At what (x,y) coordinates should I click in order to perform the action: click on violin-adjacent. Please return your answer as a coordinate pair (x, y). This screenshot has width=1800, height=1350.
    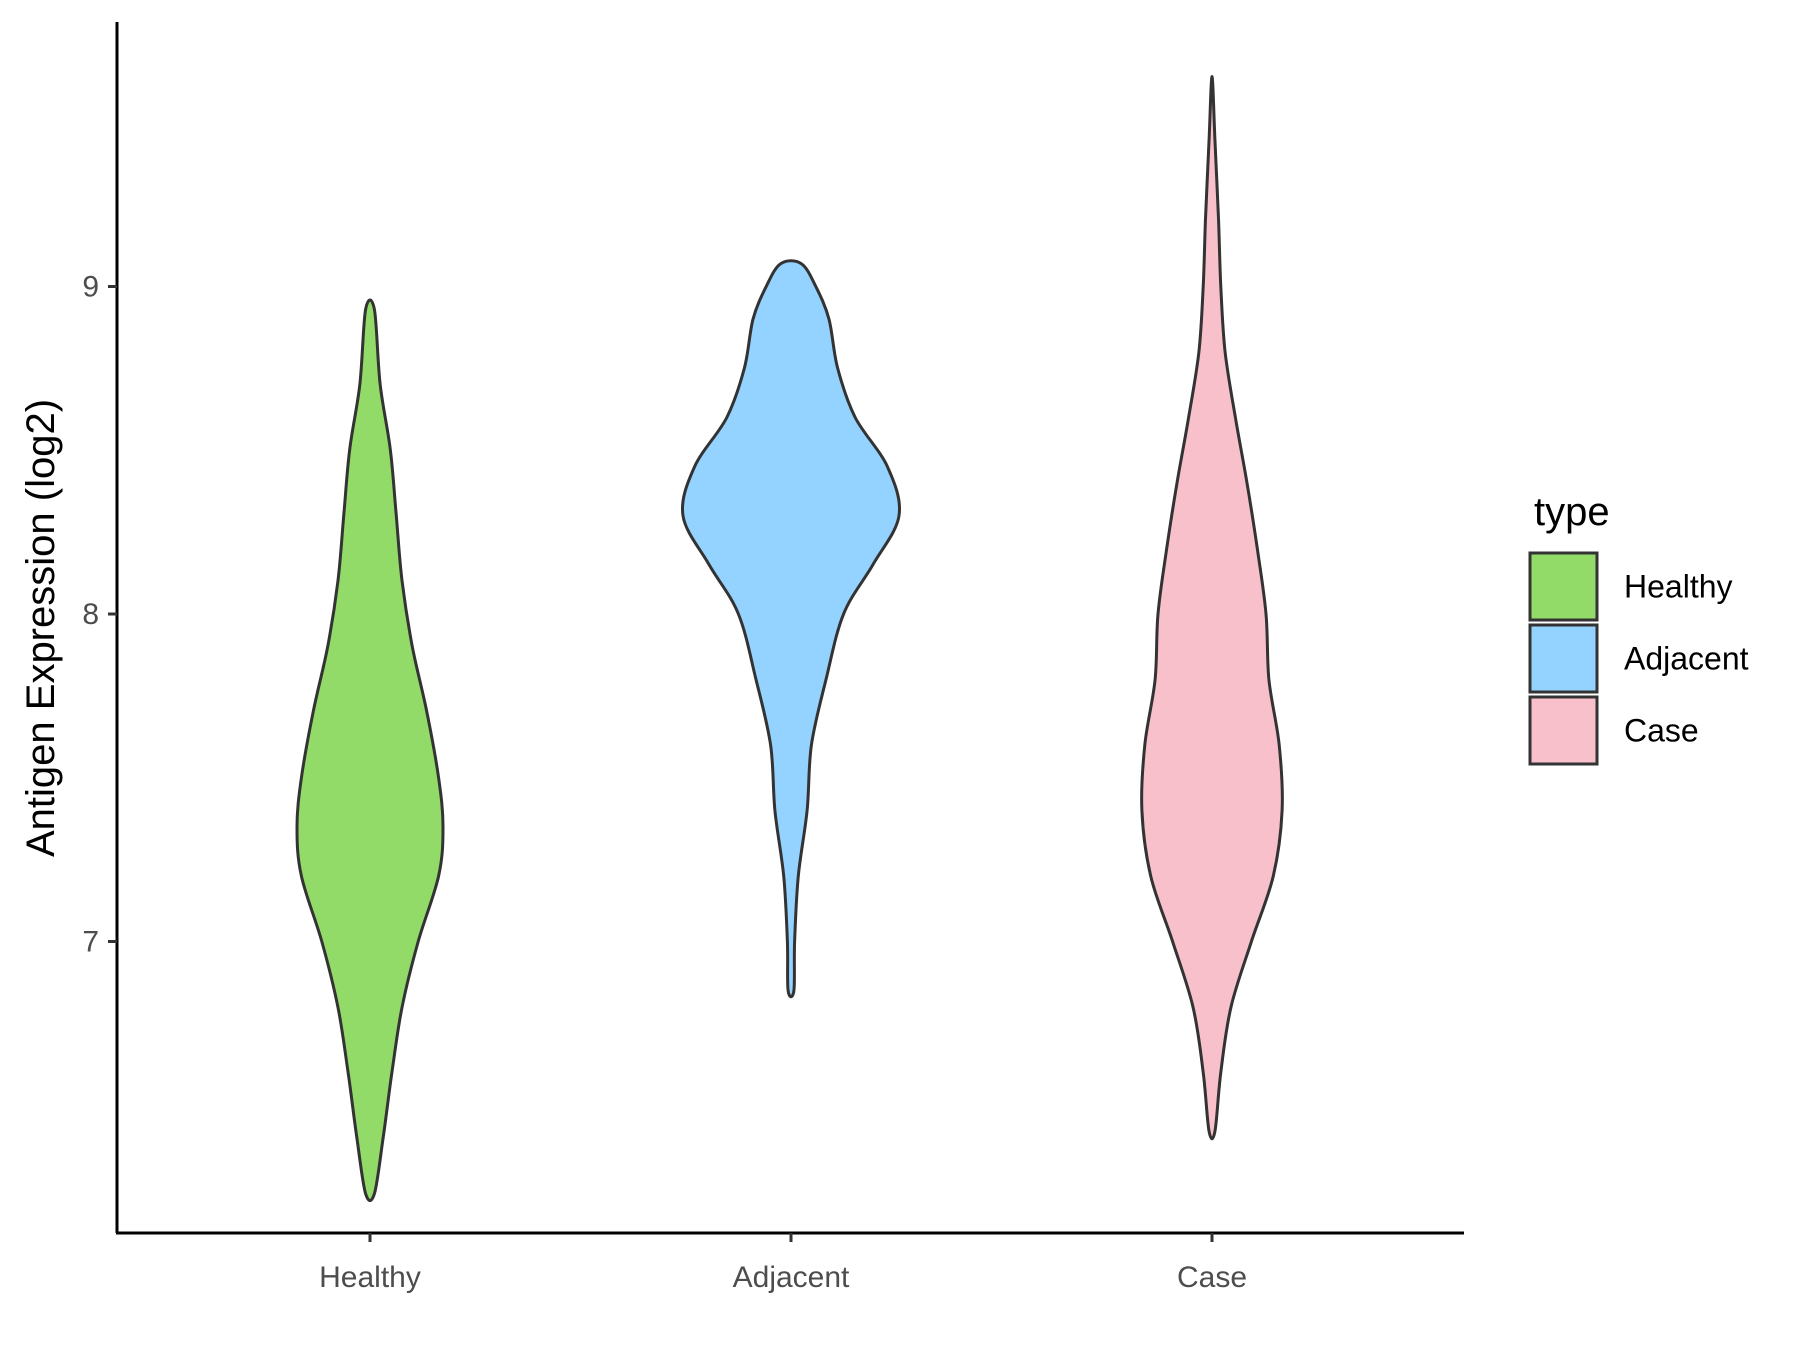
    Looking at the image, I should click on (791, 629).